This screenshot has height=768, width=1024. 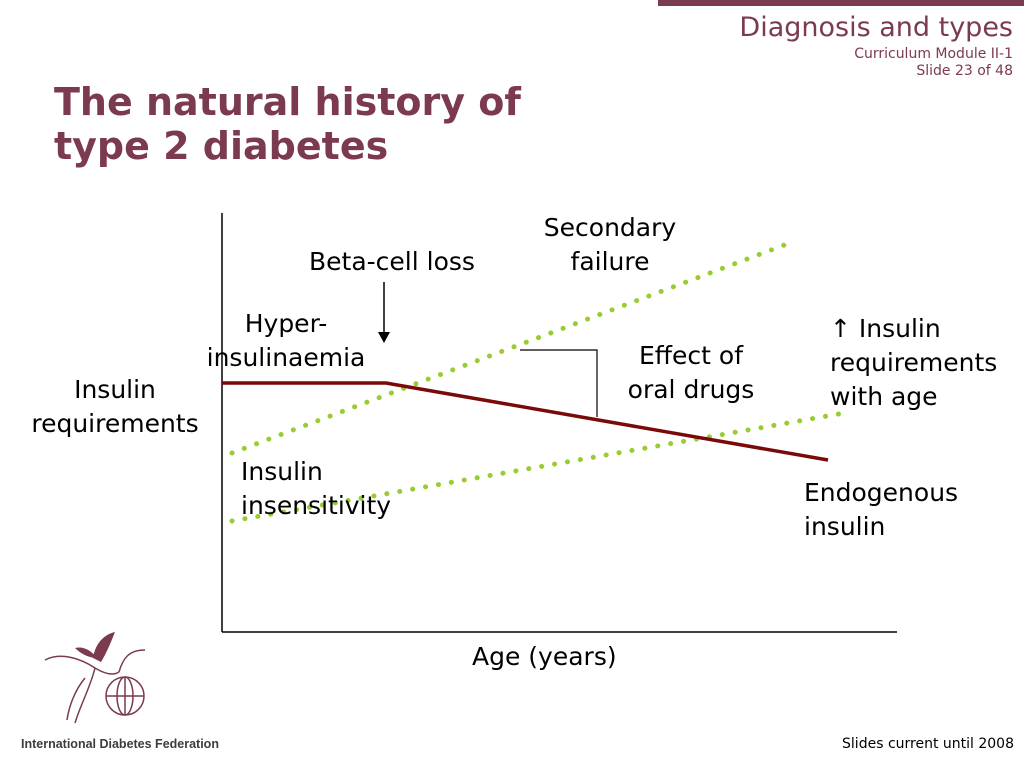 What do you see at coordinates (221, 146) in the screenshot?
I see `title-line-2: type 2 diabetes` at bounding box center [221, 146].